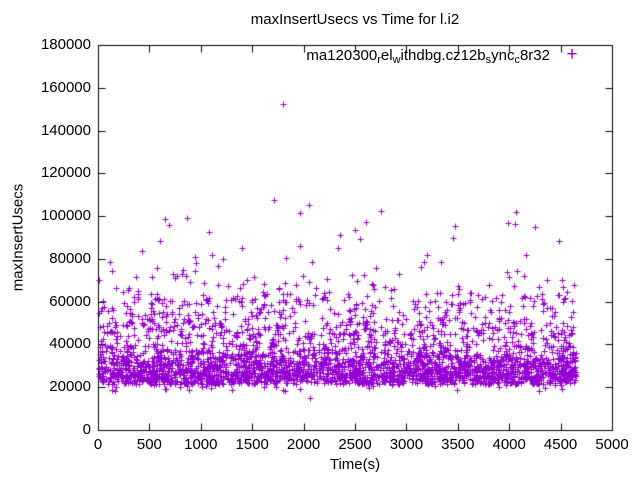 The width and height of the screenshot is (640, 480). I want to click on y-tick-label: 40000, so click(70, 344).